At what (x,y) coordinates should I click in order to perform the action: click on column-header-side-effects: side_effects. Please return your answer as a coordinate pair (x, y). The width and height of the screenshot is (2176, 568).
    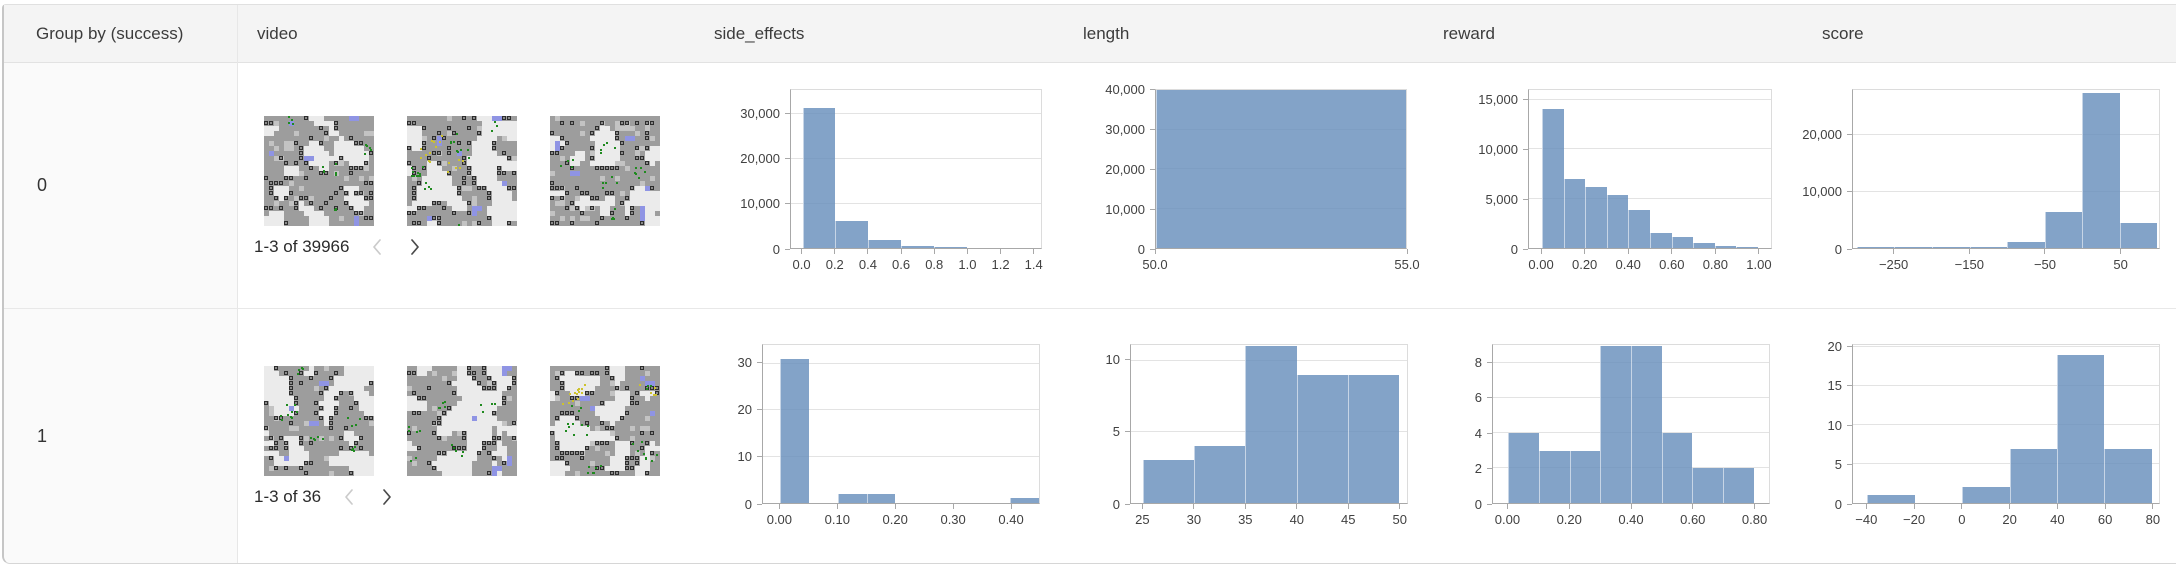
    Looking at the image, I should click on (884, 34).